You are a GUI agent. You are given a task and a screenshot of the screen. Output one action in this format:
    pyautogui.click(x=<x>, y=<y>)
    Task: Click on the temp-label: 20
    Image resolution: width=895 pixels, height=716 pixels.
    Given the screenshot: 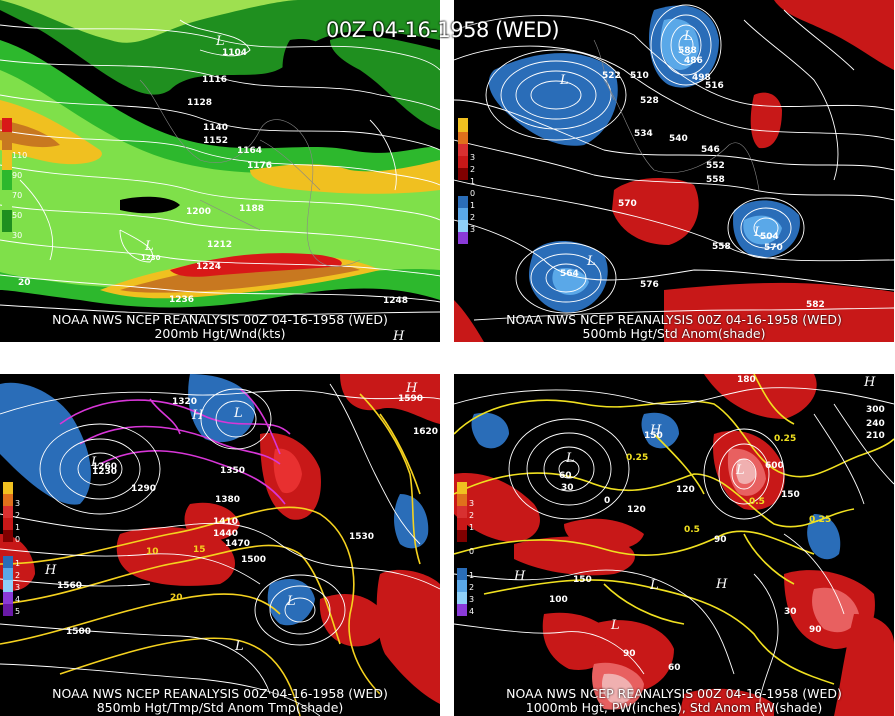 What is the action you would take?
    pyautogui.click(x=176, y=598)
    